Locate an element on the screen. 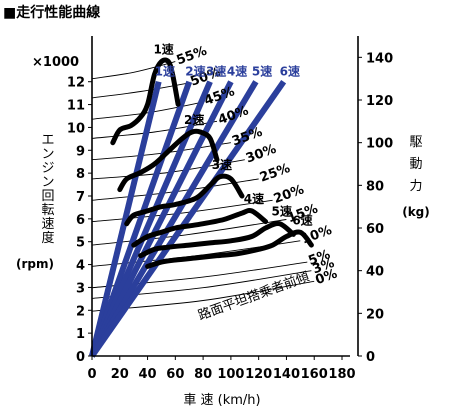 This screenshot has width=450, height=412. resistance-label: 3% is located at coordinates (324, 267).